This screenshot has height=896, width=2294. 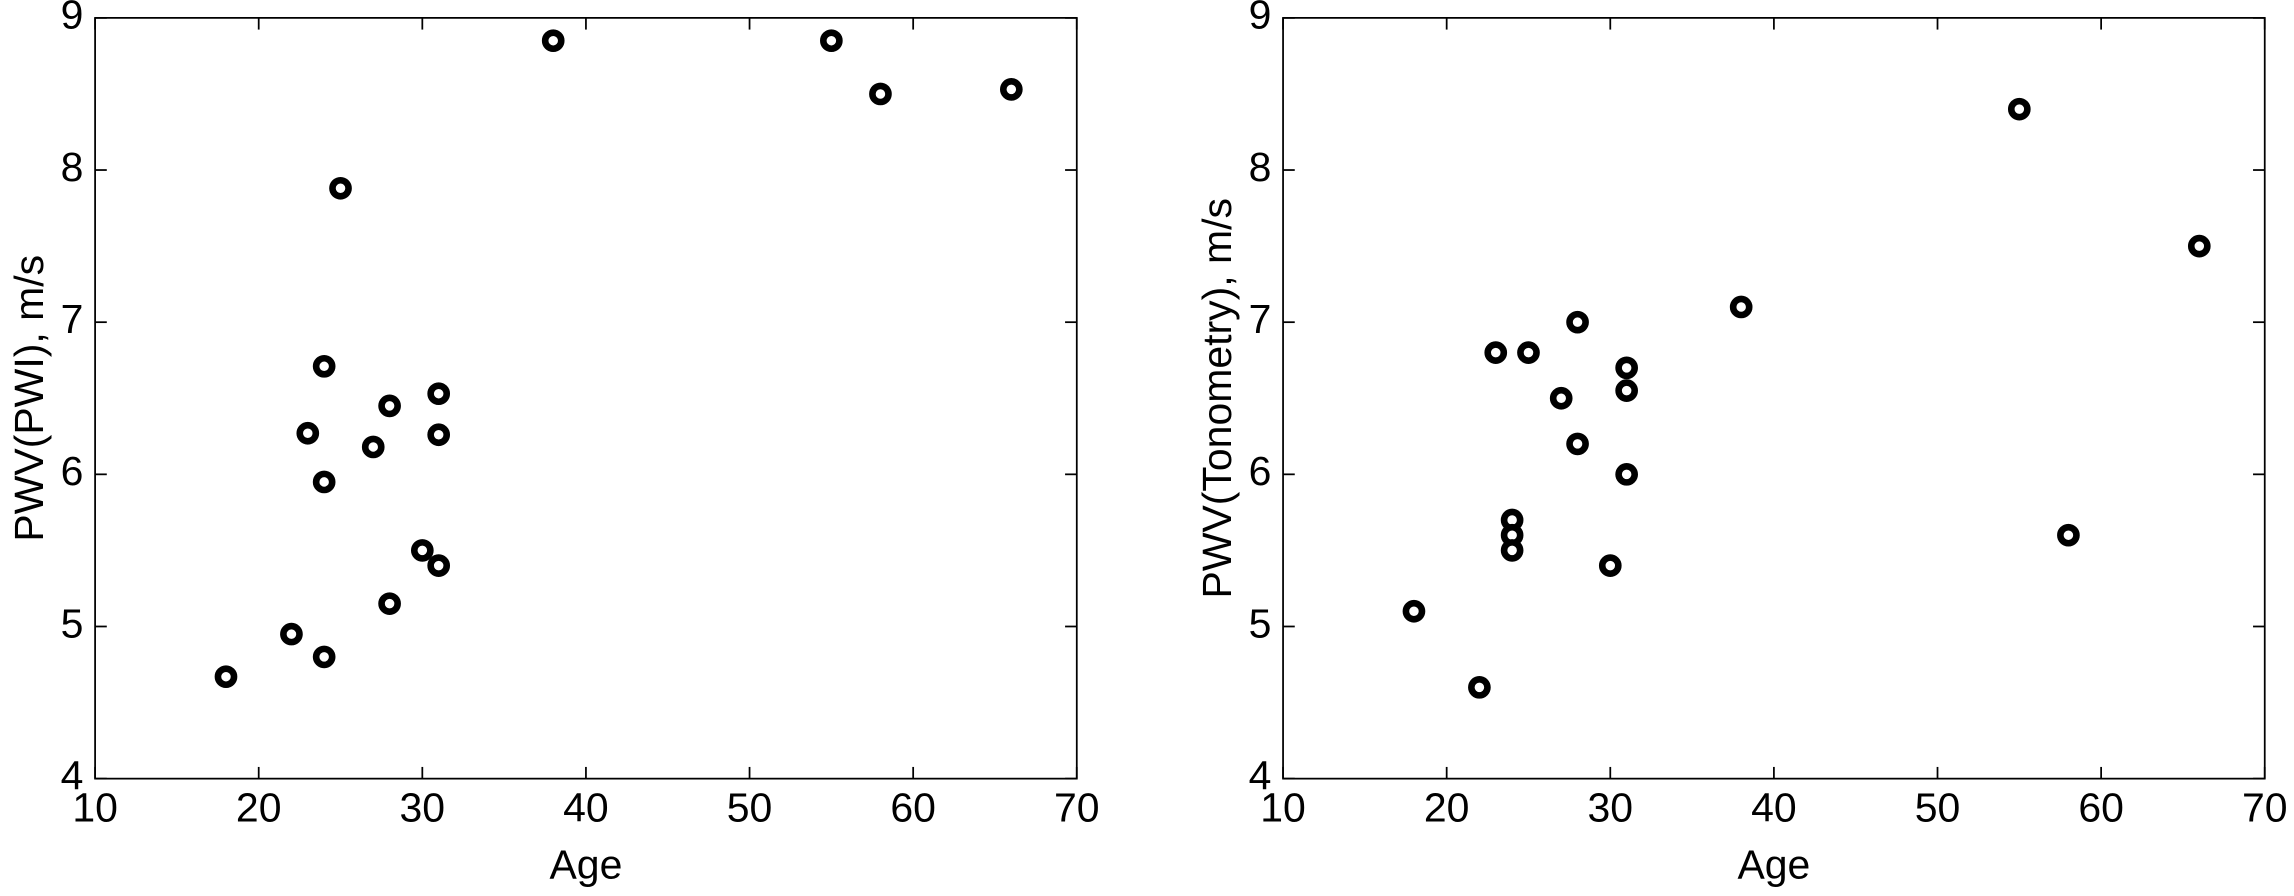 I want to click on y-axis-label: PWV(Tonometry), m/s, so click(x=1217, y=398).